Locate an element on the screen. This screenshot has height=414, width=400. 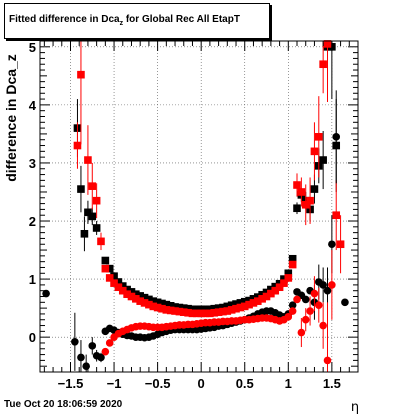
footer-timestamp: Tue Oct 20 18:06:59 2020 is located at coordinates (63, 404).